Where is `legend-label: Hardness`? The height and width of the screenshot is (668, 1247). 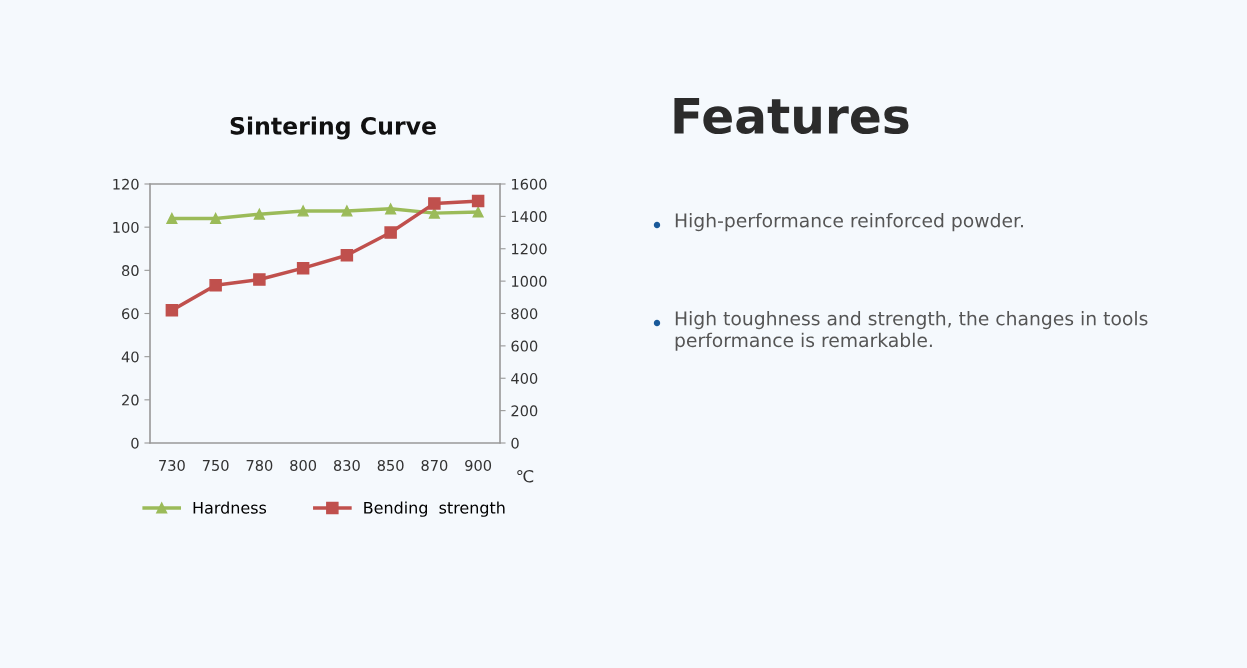
legend-label: Hardness is located at coordinates (230, 507).